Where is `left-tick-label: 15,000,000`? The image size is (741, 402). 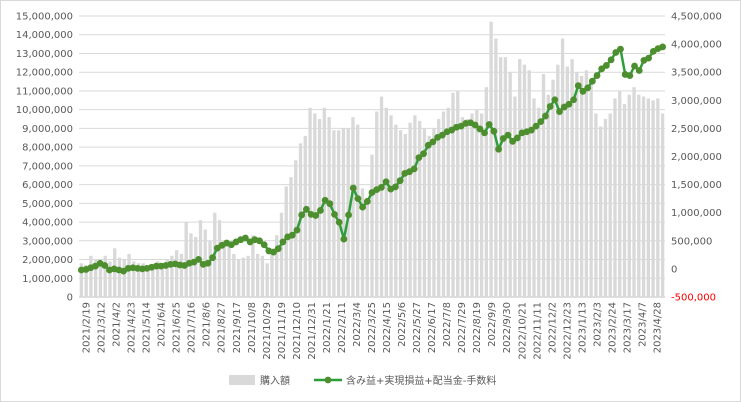
left-tick-label: 15,000,000 is located at coordinates (44, 17).